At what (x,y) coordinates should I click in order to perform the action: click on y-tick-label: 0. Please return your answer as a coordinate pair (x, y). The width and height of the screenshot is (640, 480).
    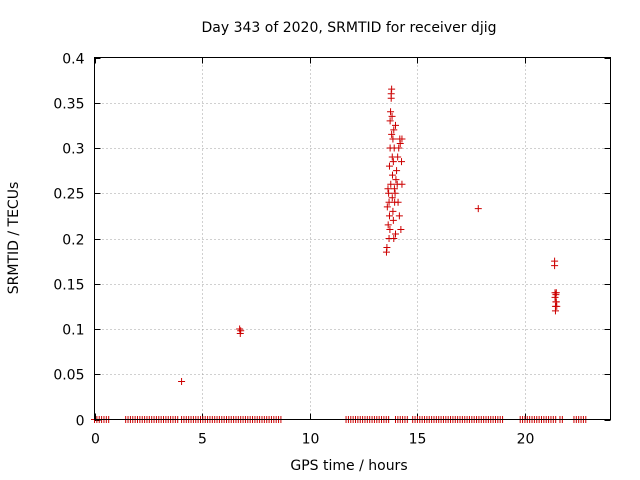
    Looking at the image, I should click on (80, 422).